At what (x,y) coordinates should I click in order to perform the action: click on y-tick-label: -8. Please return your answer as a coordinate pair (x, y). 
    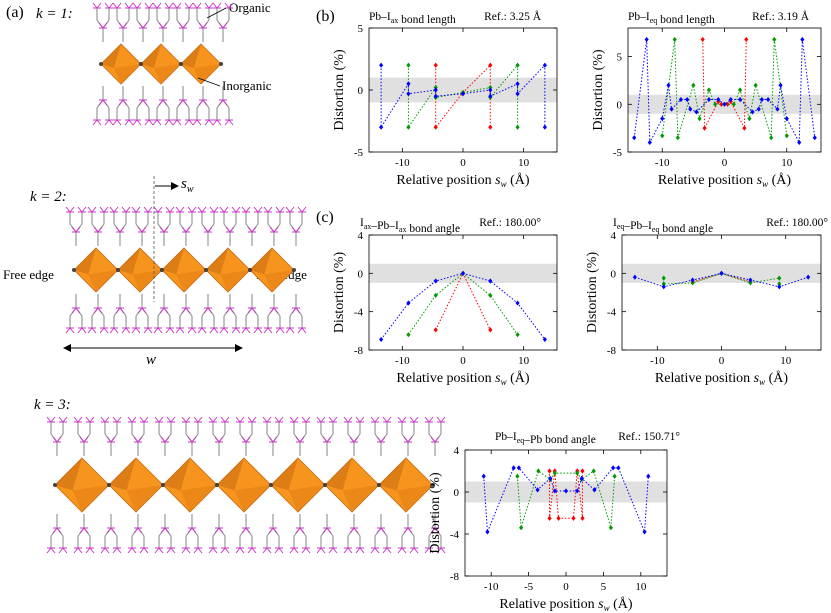
    Looking at the image, I should click on (359, 351).